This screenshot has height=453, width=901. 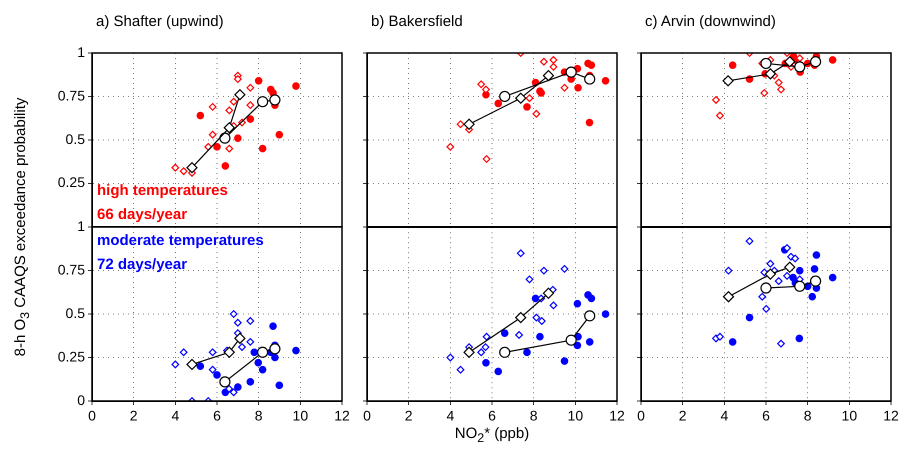 What do you see at coordinates (180, 241) in the screenshot?
I see `annotation: moderate temperatures` at bounding box center [180, 241].